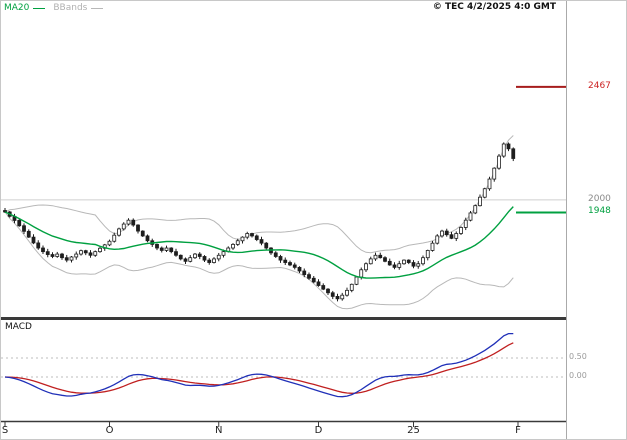 This screenshot has height=440, width=627. I want to click on macd-panel-label: MACD, so click(18, 327).